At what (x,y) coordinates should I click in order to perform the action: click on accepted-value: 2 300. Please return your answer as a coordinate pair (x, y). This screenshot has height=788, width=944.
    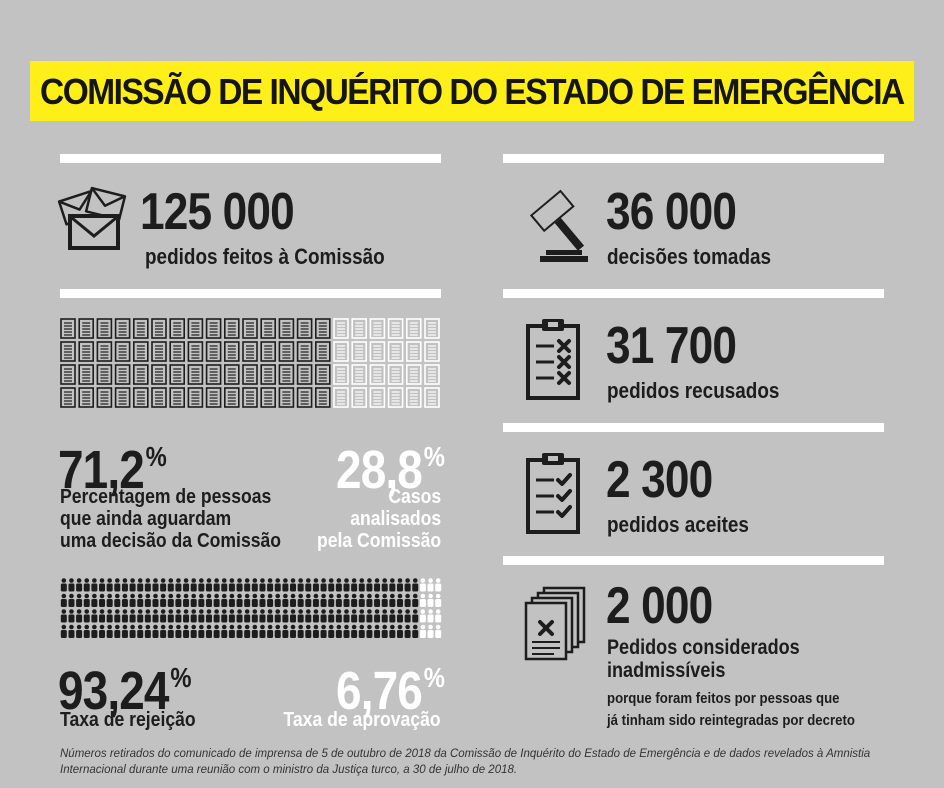
    Looking at the image, I should click on (659, 480).